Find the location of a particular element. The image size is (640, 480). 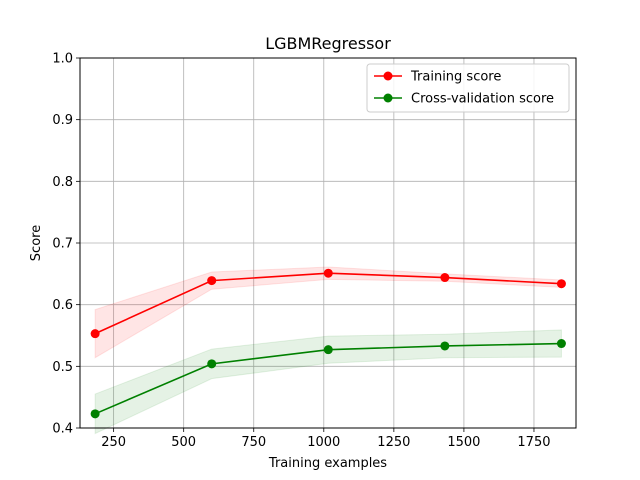

y-tick-label: 0.6 is located at coordinates (62, 305).